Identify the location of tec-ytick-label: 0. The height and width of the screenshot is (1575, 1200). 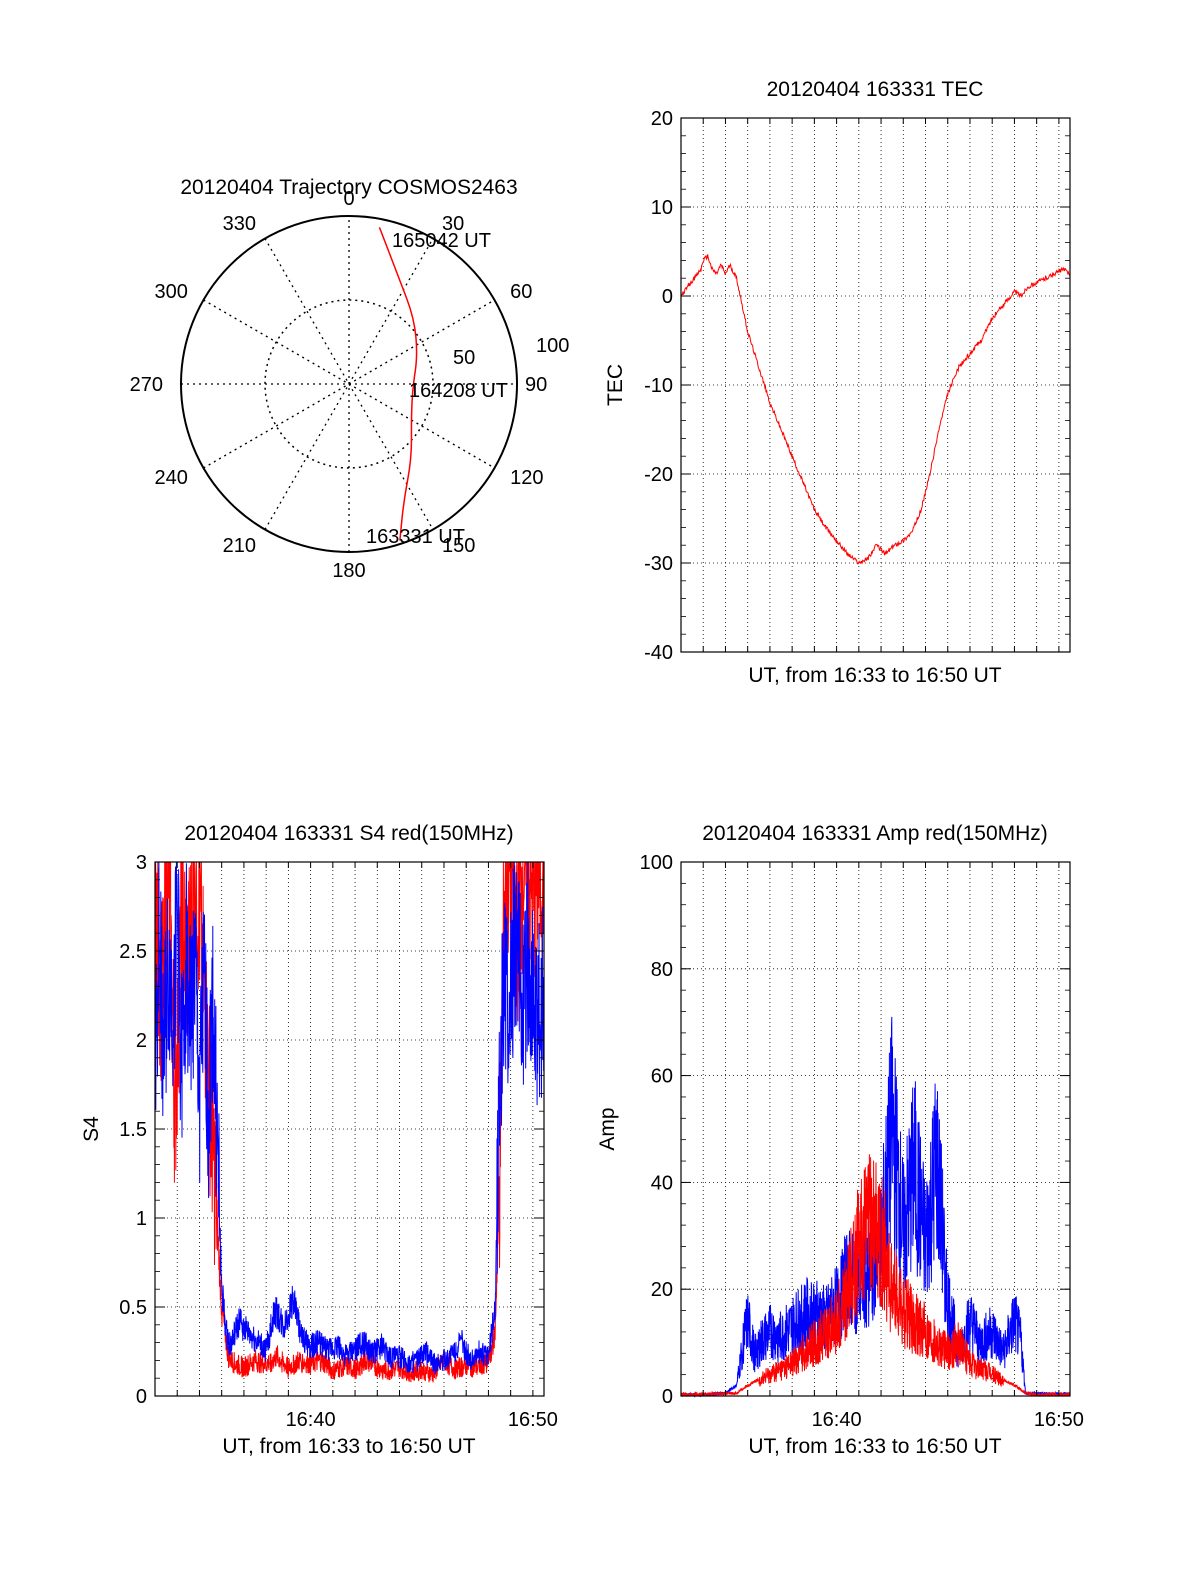
(667, 297).